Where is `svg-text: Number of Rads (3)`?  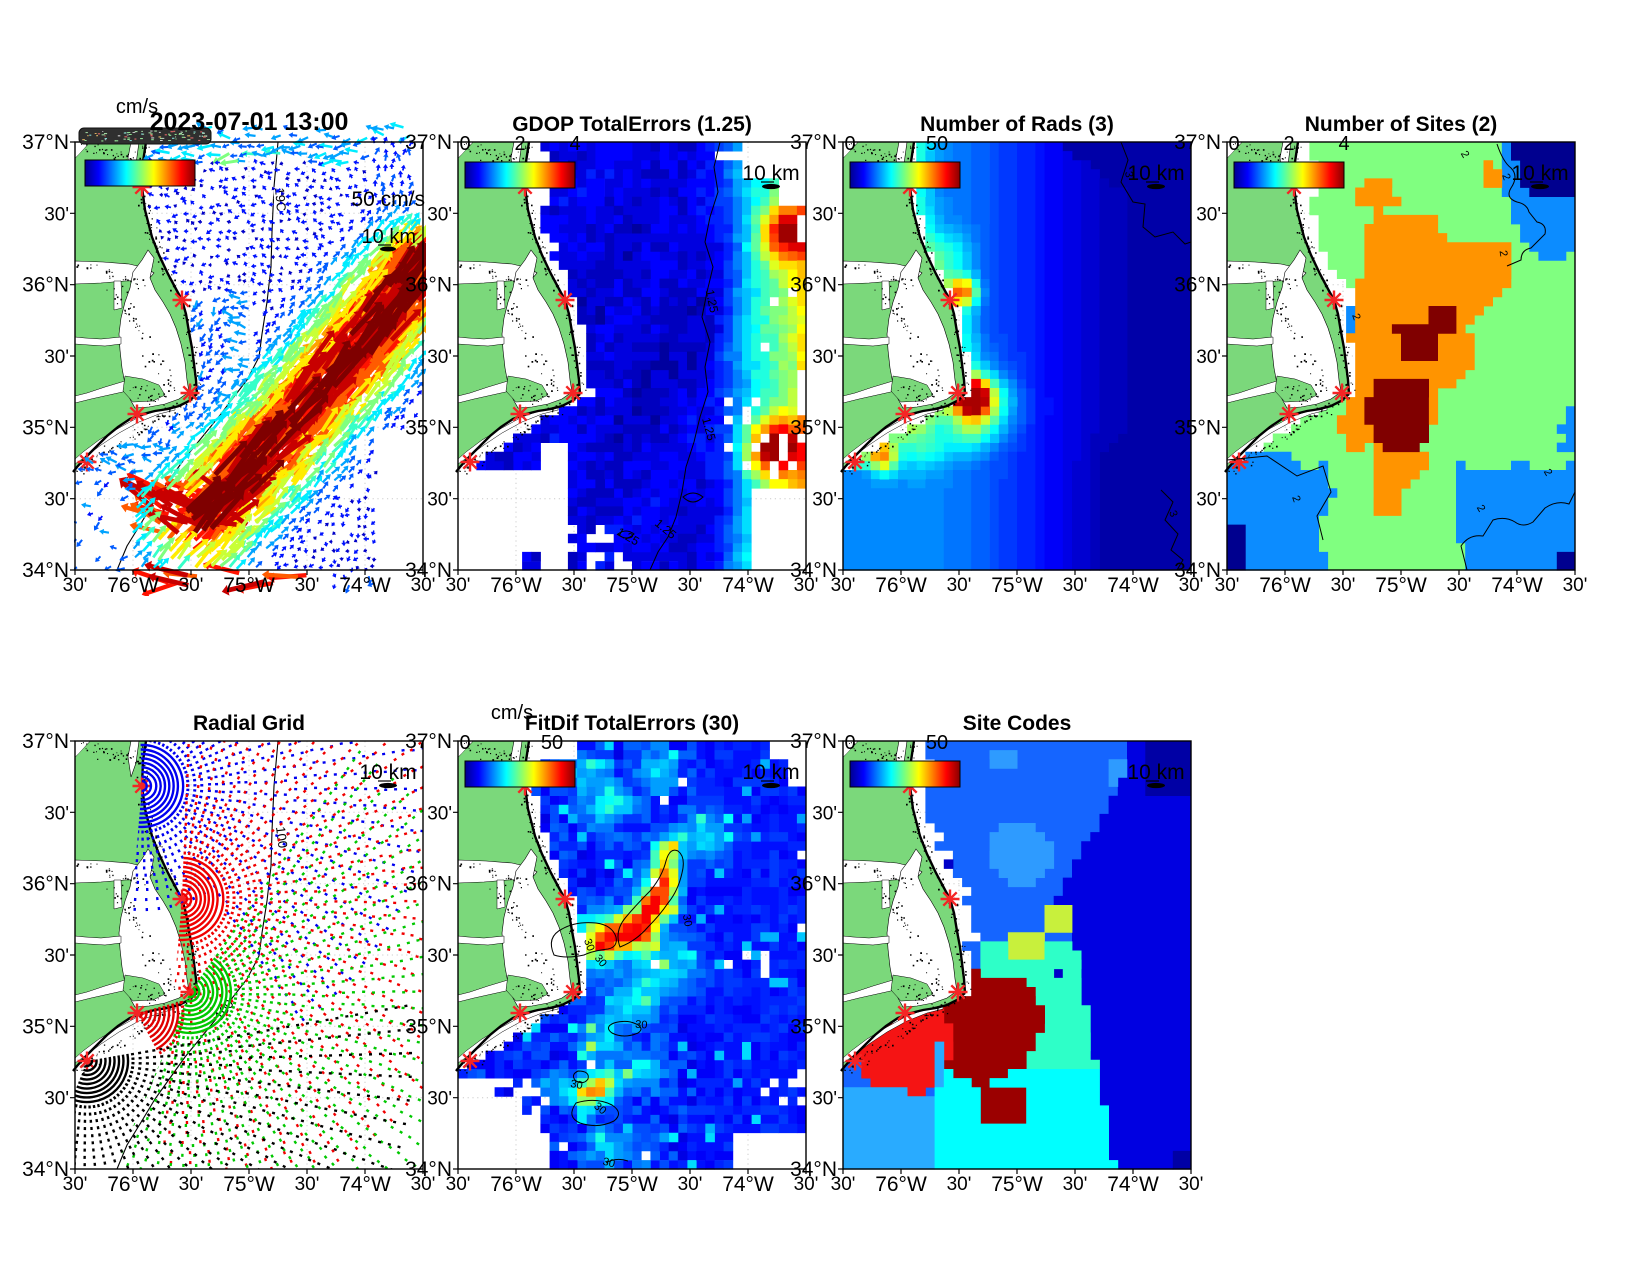 svg-text: Number of Rads (3) is located at coordinates (1017, 124).